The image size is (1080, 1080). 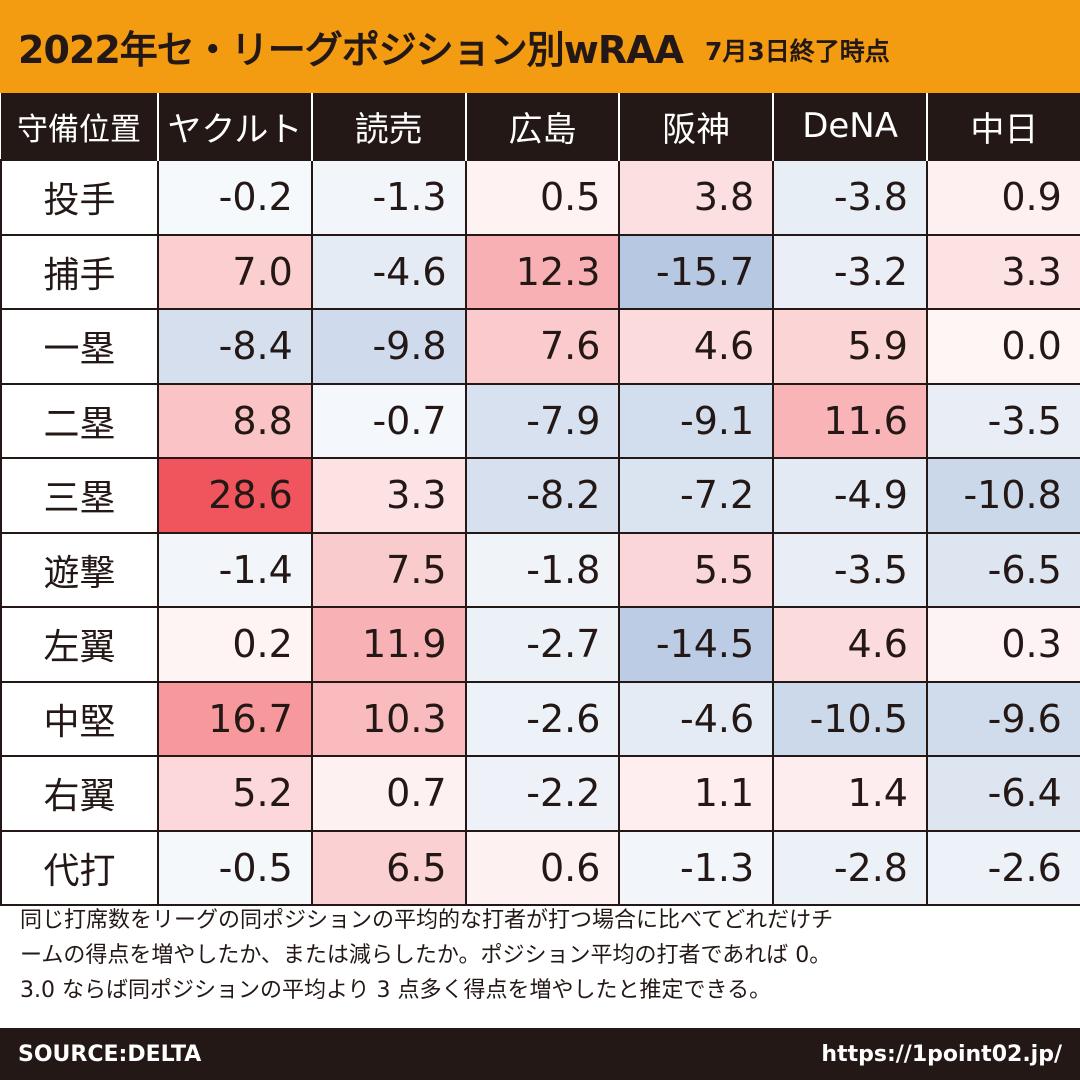 I want to click on table-row: 左翼 0.2 11.9 -2.7 -14.5 4.6 0.3, so click(x=540, y=644).